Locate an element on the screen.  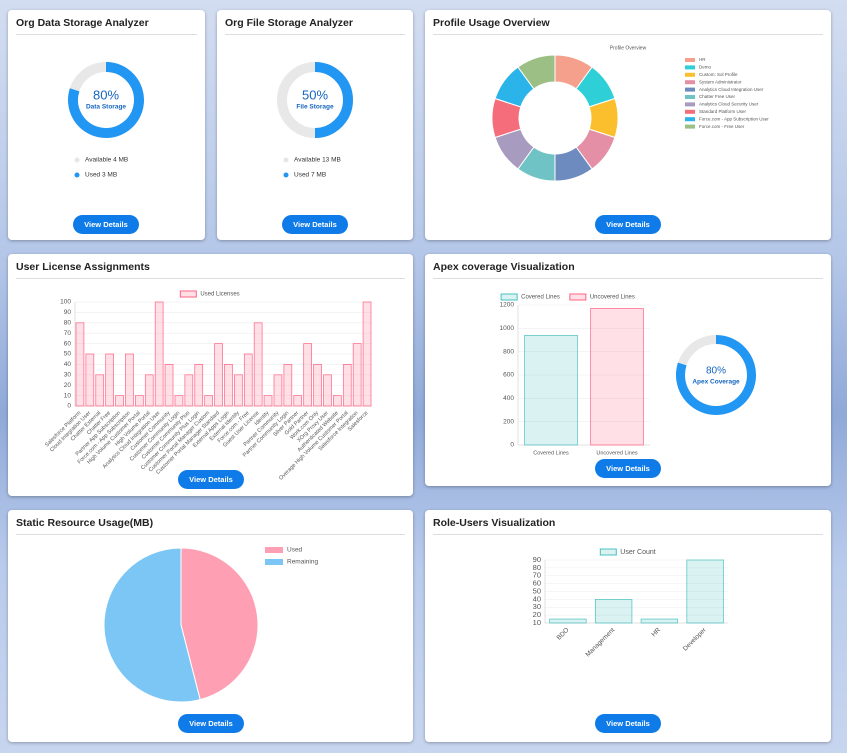
legend-label: System Administrator is located at coordinates (720, 81).